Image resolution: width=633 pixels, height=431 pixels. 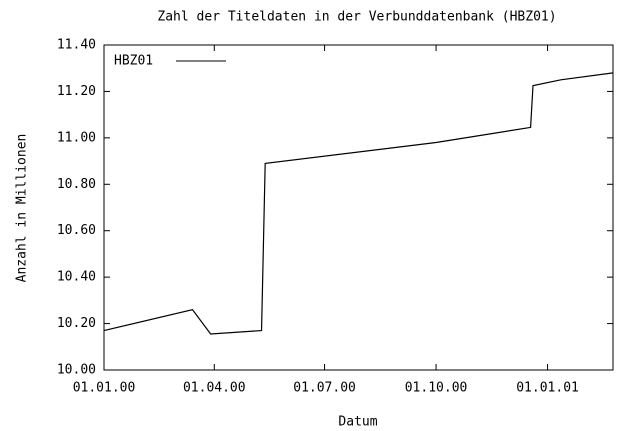 What do you see at coordinates (76, 370) in the screenshot?
I see `y-tick-label: 10.00` at bounding box center [76, 370].